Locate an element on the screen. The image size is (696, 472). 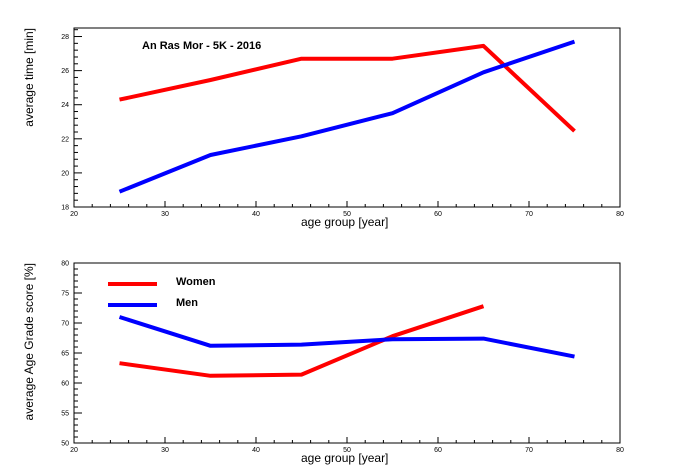
chart-title: An Ras Mor - 5K - 2016 is located at coordinates (201, 46).